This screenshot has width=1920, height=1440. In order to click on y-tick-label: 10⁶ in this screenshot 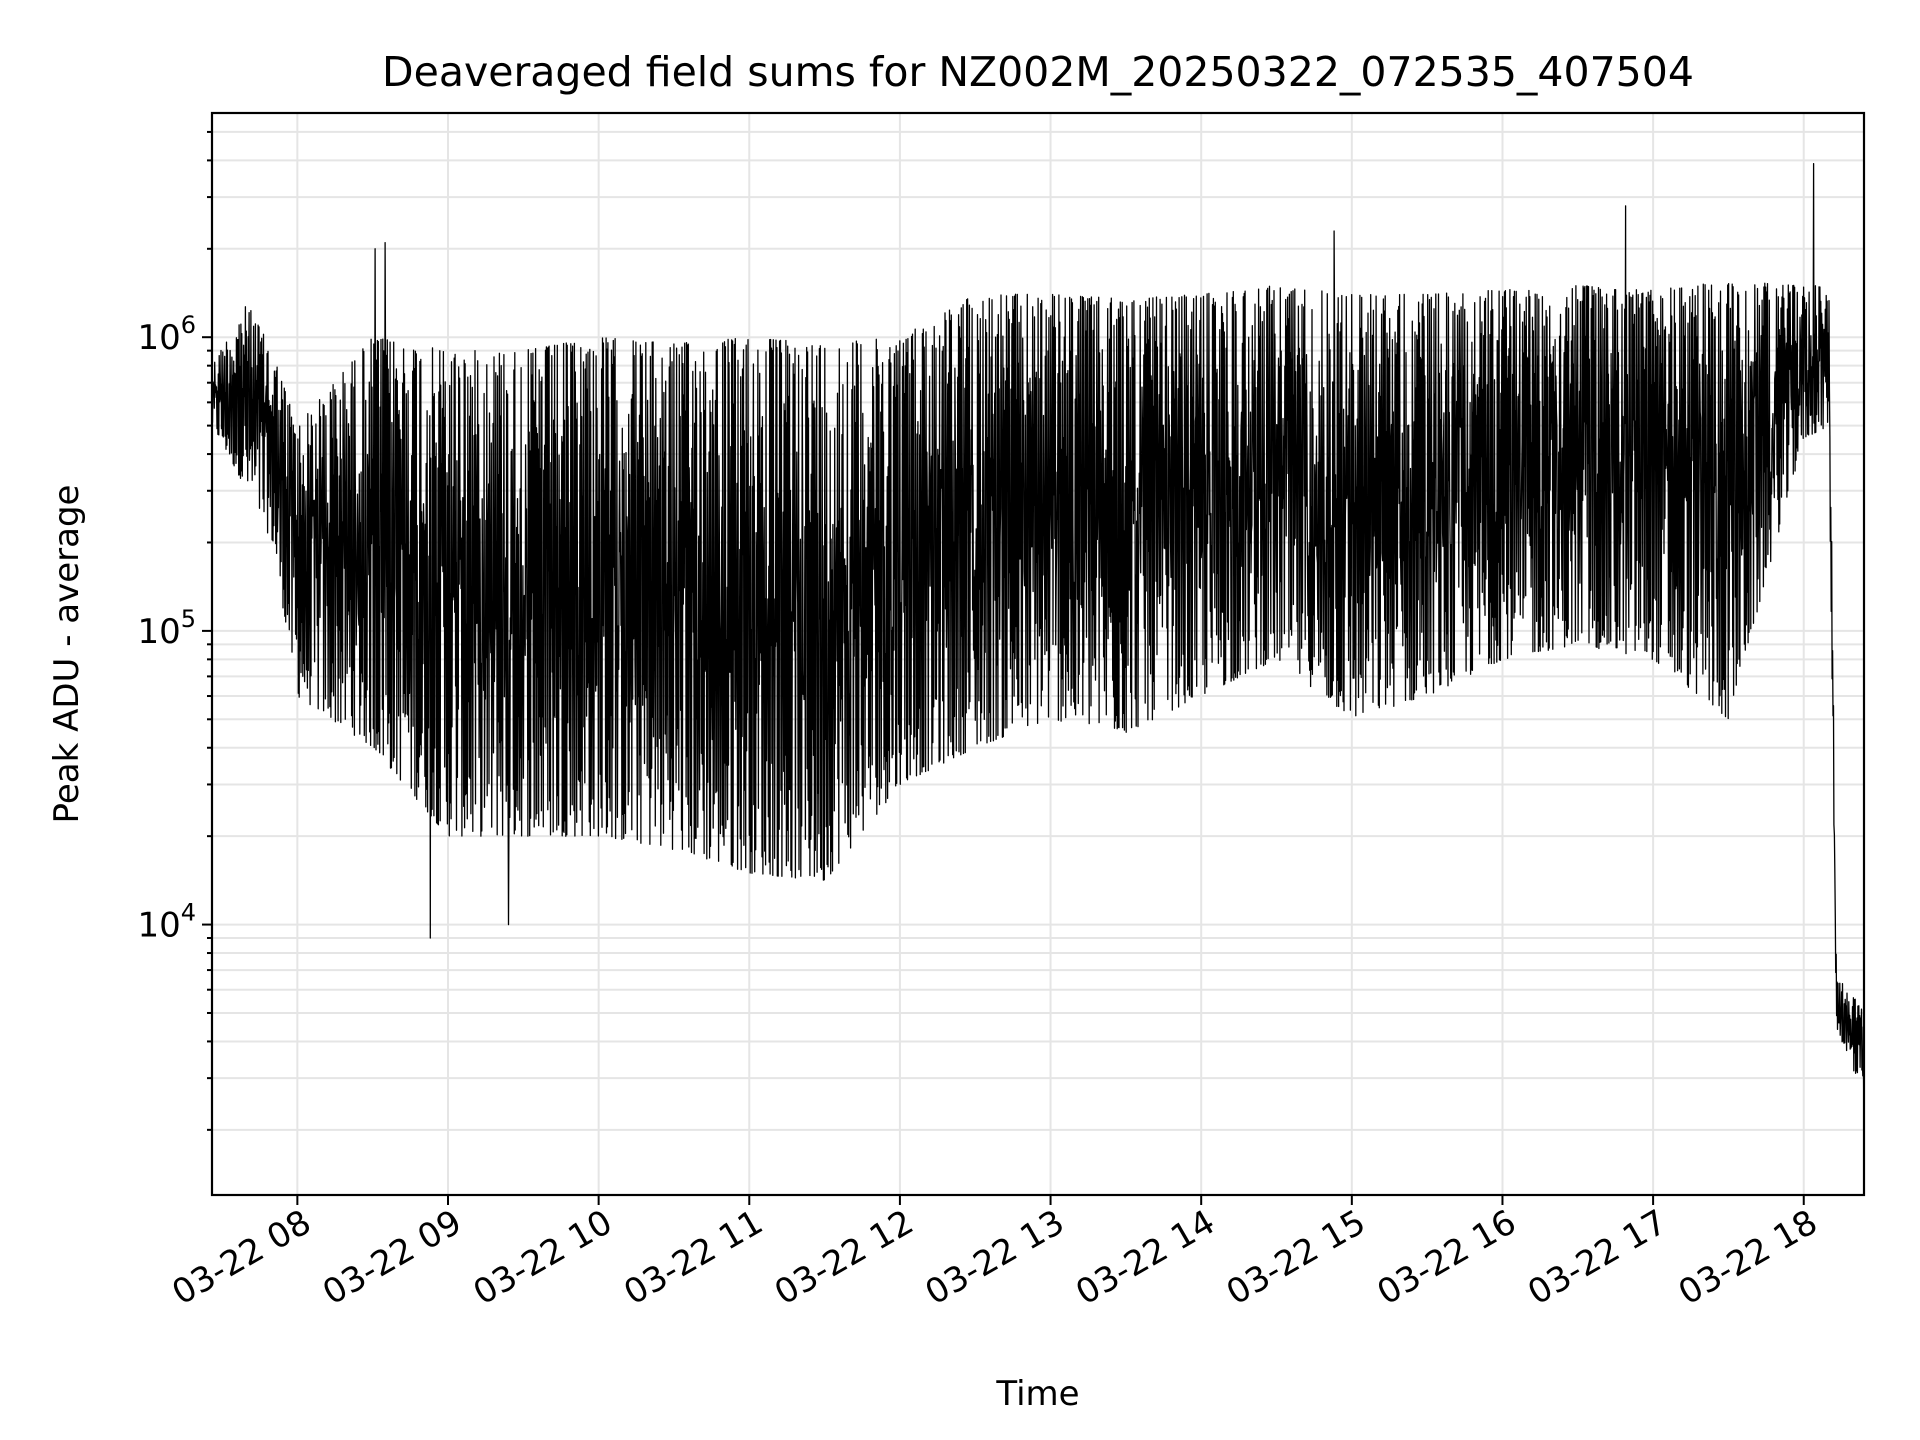, I will do `click(166, 334)`.